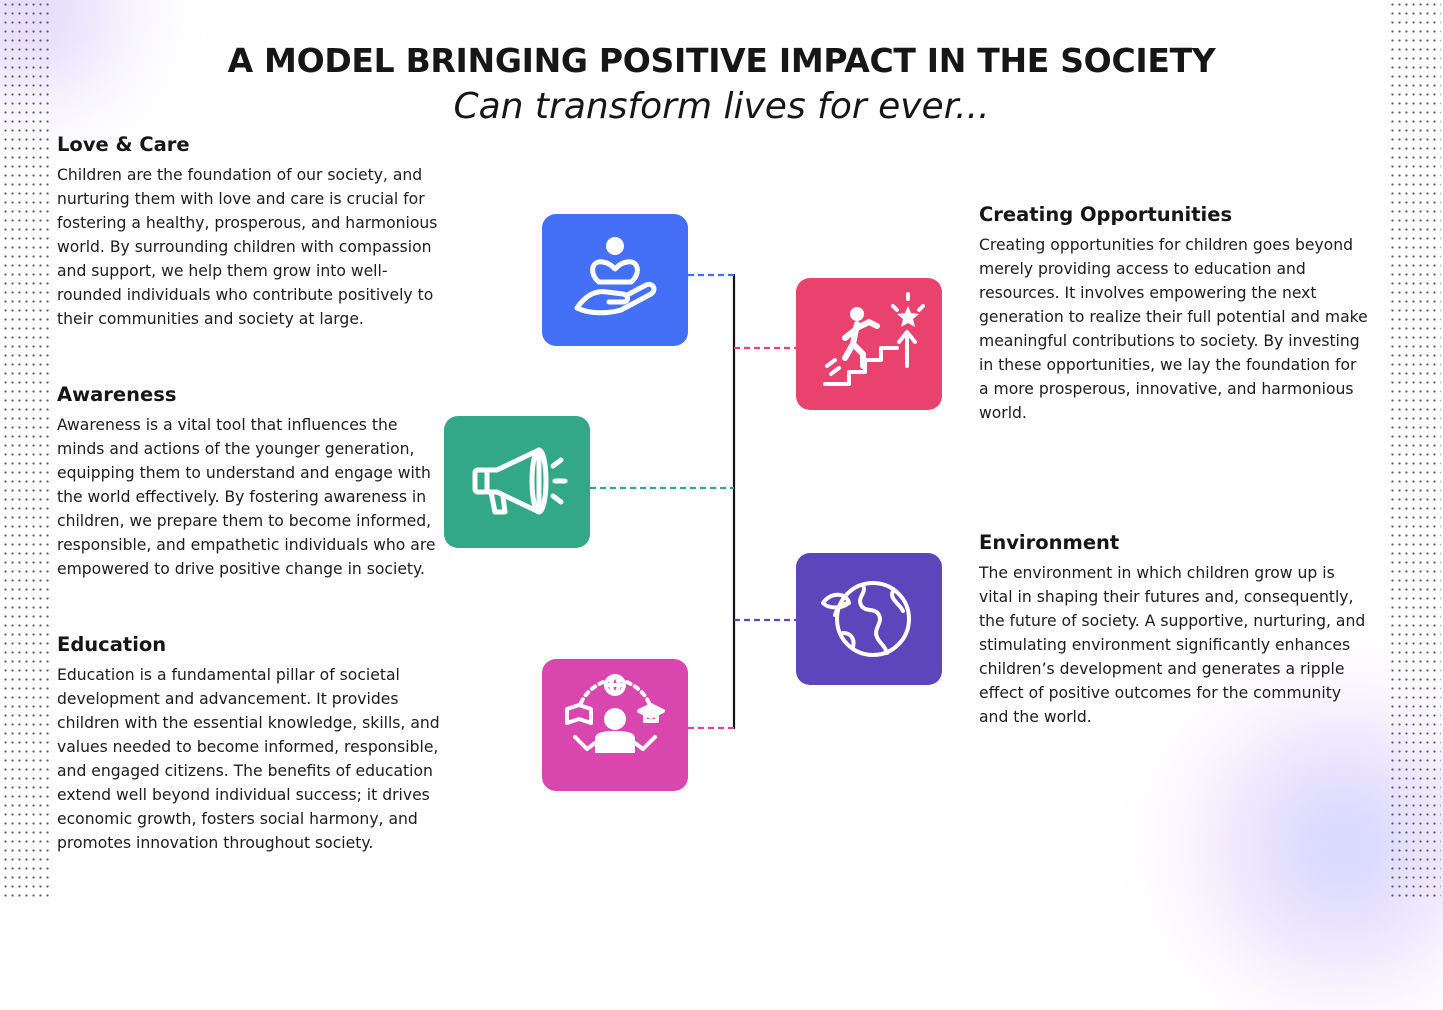 The image size is (1443, 1010). Describe the element at coordinates (112, 644) in the screenshot. I see `section-title-education: Education` at that location.